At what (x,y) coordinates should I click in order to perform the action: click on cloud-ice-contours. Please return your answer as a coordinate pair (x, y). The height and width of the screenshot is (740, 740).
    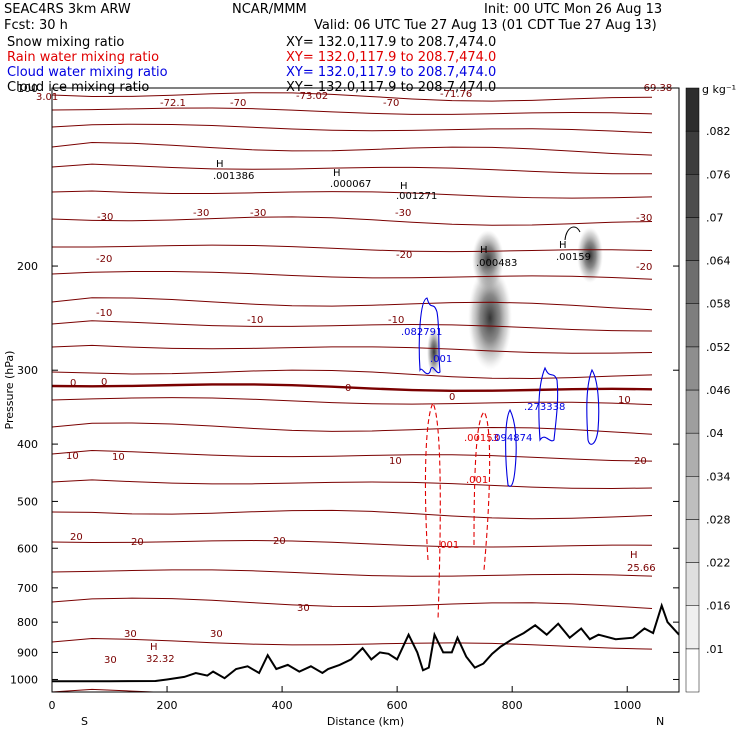
    Looking at the image, I should click on (572, 233).